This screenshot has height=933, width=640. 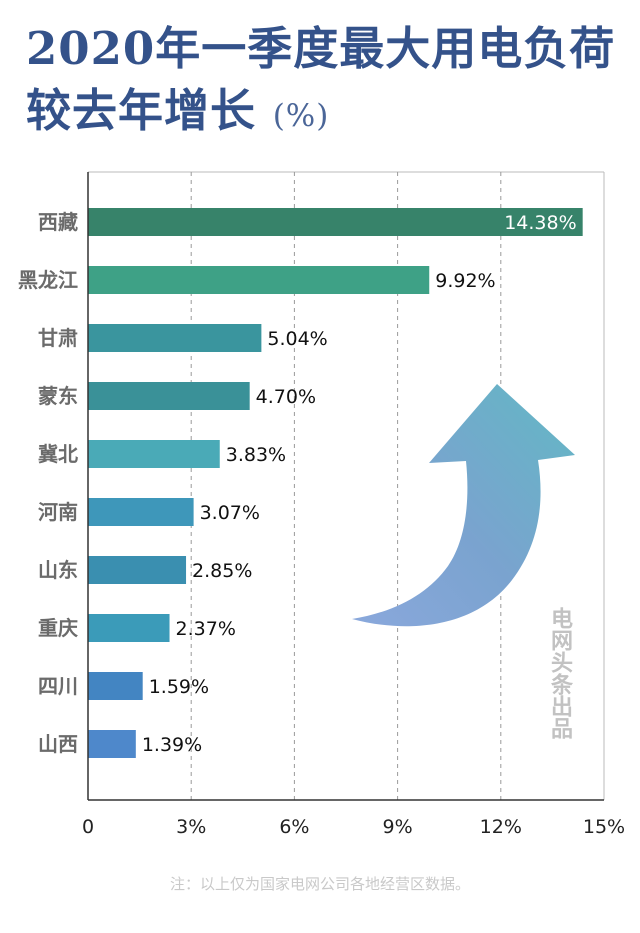 What do you see at coordinates (286, 397) in the screenshot?
I see `value-label: 4.70%` at bounding box center [286, 397].